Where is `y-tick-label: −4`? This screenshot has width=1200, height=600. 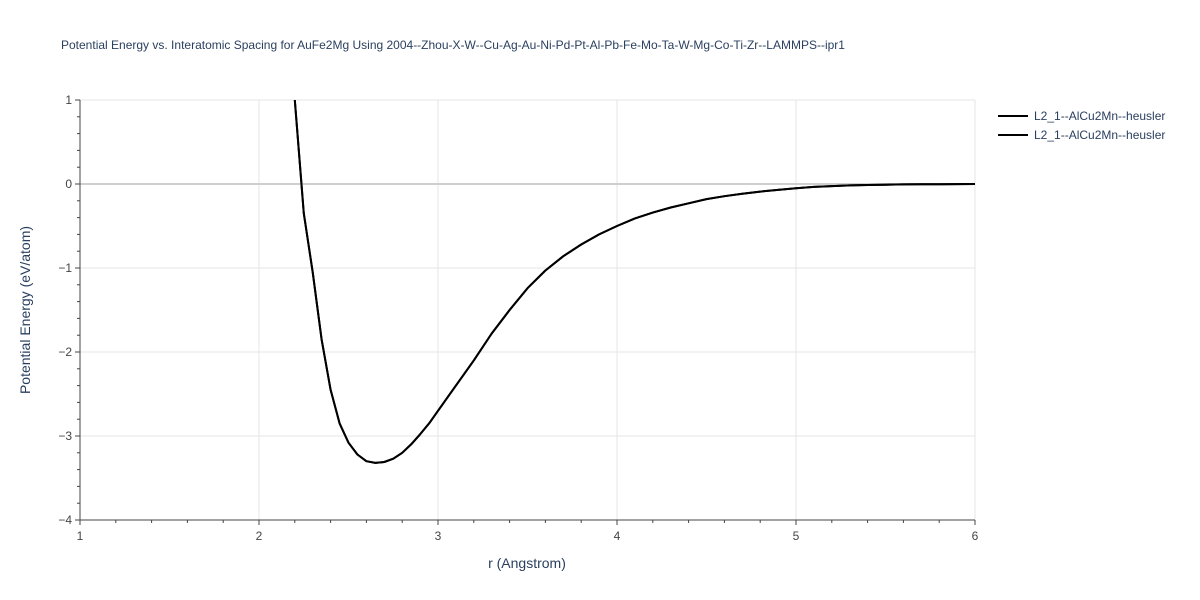
y-tick-label: −4 is located at coordinates (65, 520).